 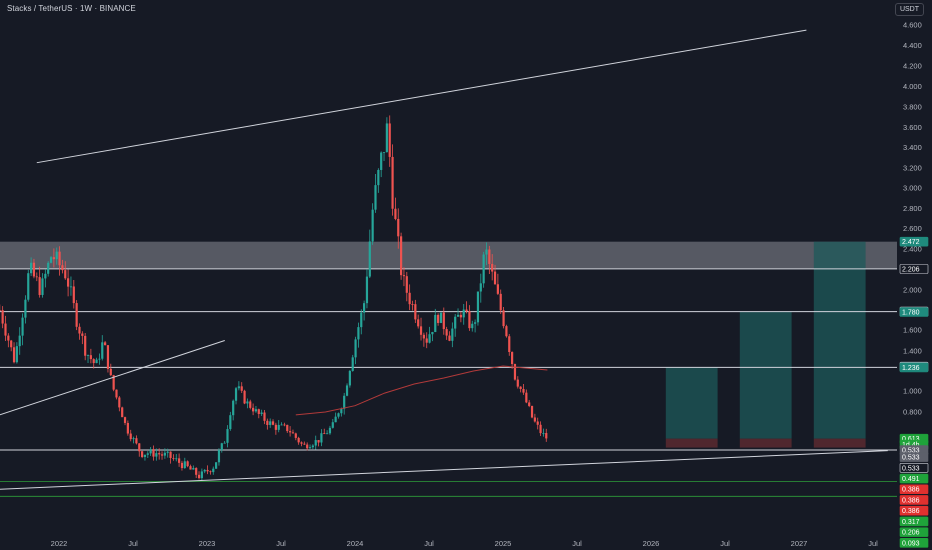 What do you see at coordinates (912, 86) in the screenshot?
I see `price-tick-label: 4.000` at bounding box center [912, 86].